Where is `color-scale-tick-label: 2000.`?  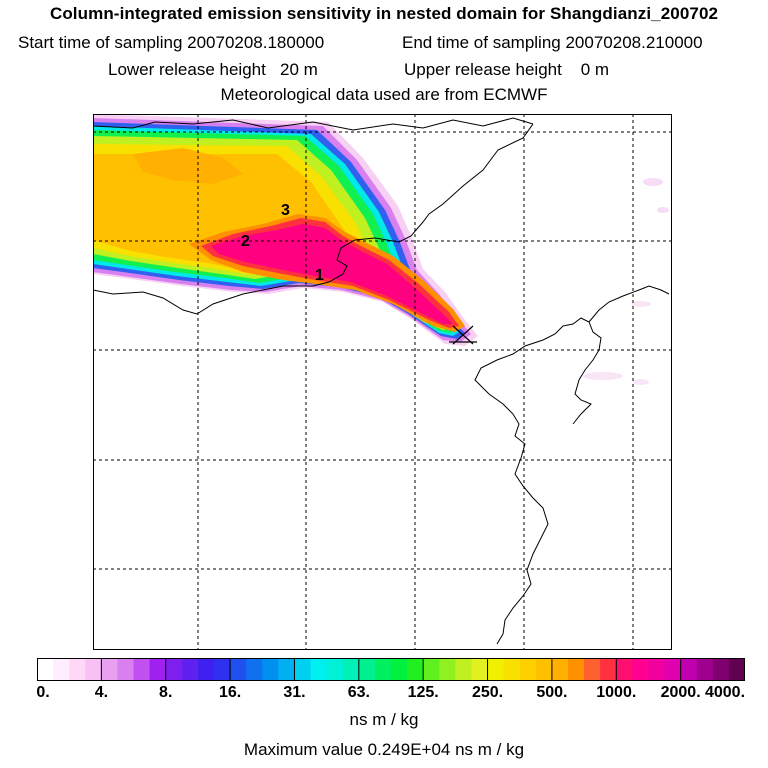
color-scale-tick-label: 2000. is located at coordinates (680, 692).